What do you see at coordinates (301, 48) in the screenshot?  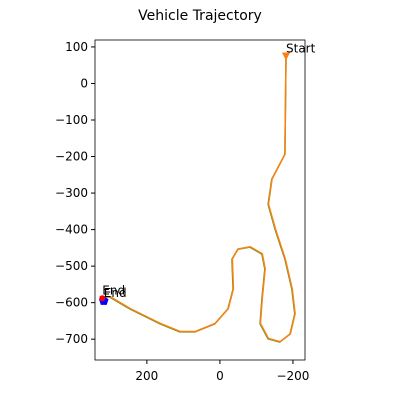 I see `annotation: Start` at bounding box center [301, 48].